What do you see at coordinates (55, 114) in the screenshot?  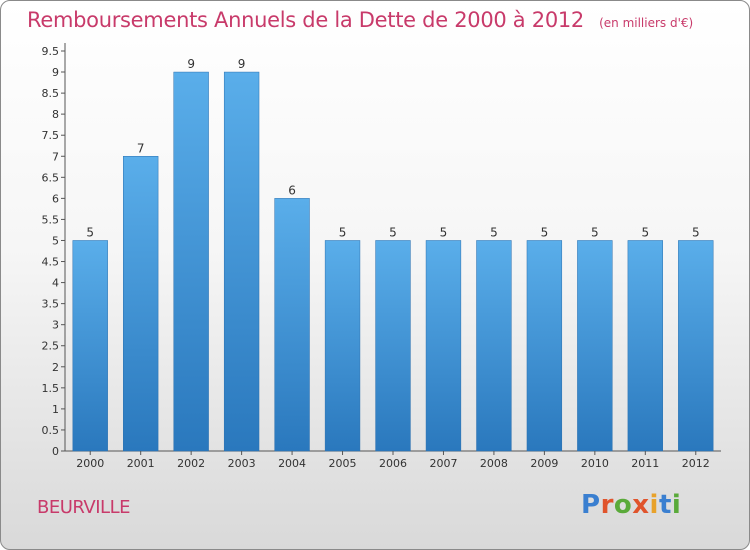 I see `y-tick-label: 8` at bounding box center [55, 114].